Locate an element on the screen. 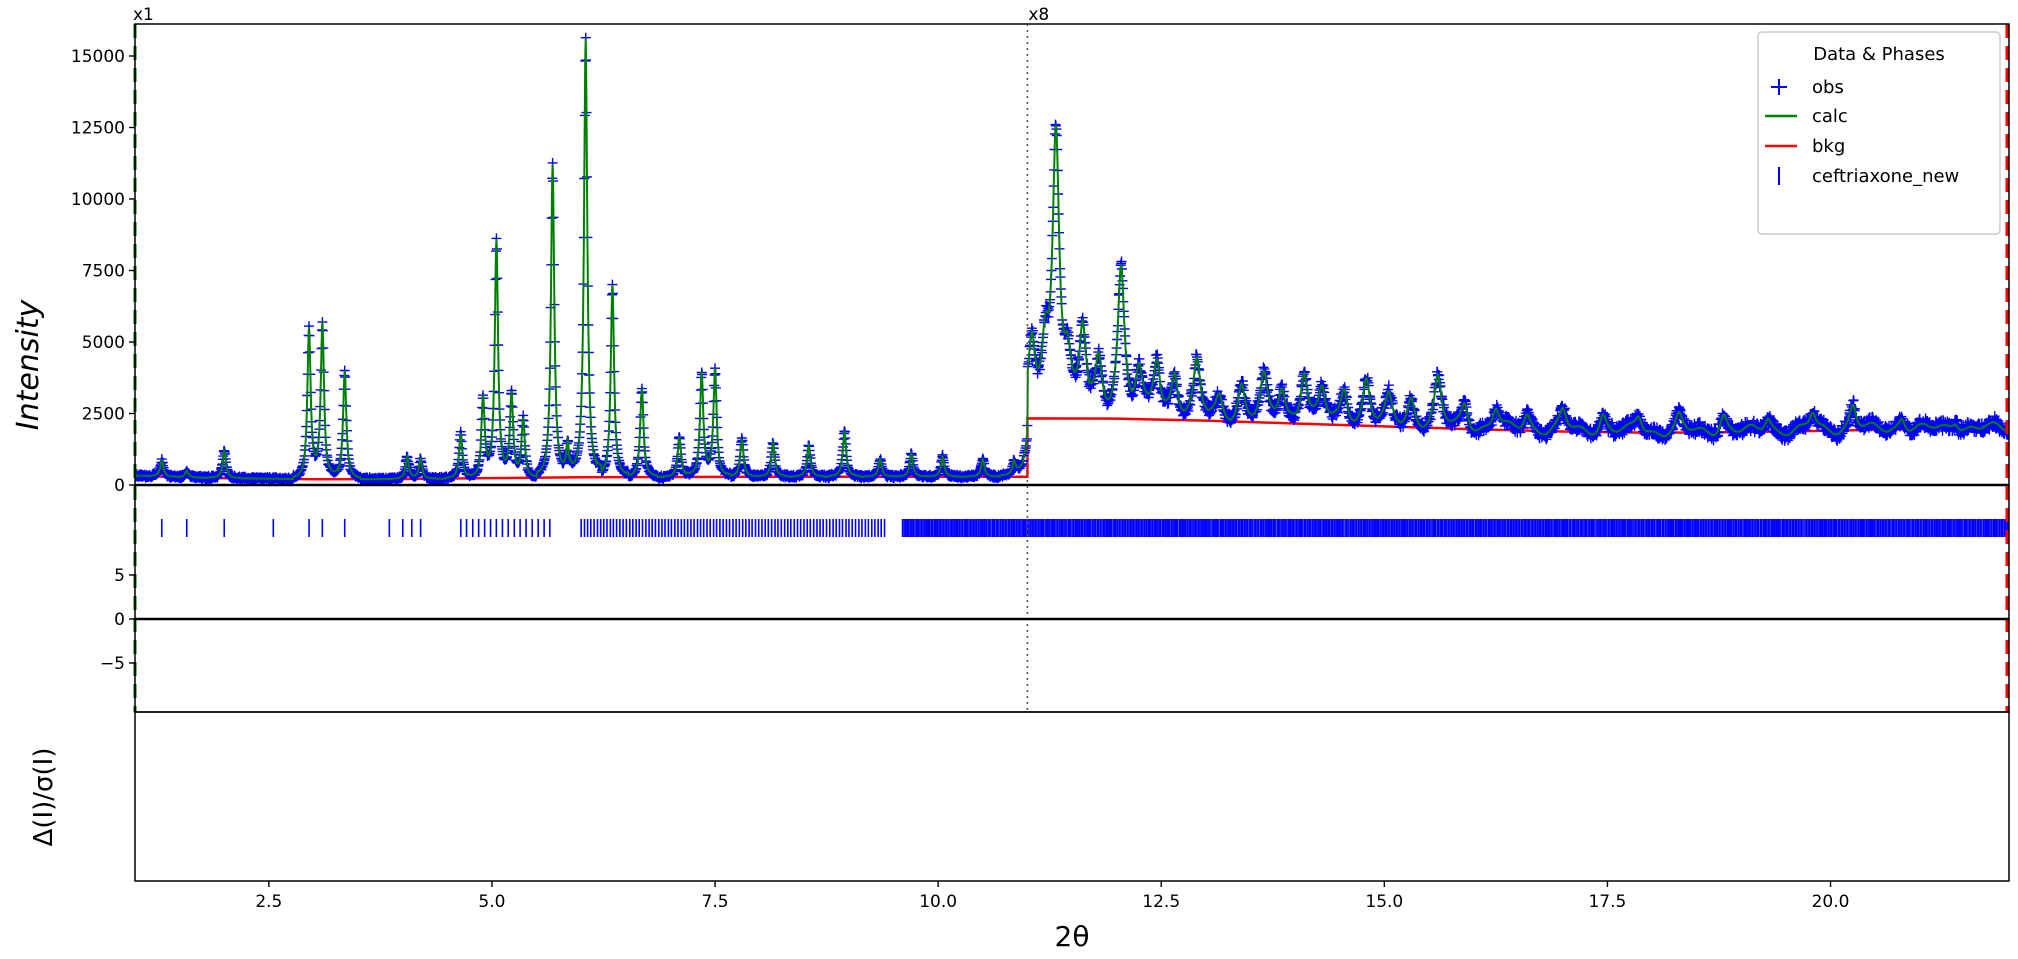 This screenshot has height=959, width=2018. y-ticks-top: 0 2500 5000 7500 10000 12500 15000 is located at coordinates (103, 271).